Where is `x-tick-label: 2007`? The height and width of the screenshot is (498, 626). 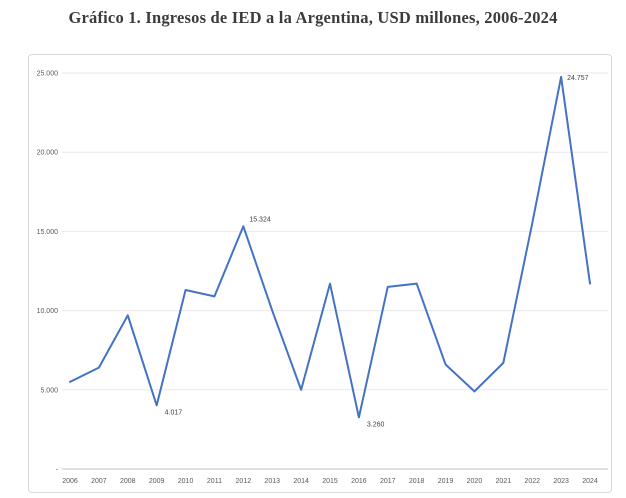 x-tick-label: 2007 is located at coordinates (99, 481).